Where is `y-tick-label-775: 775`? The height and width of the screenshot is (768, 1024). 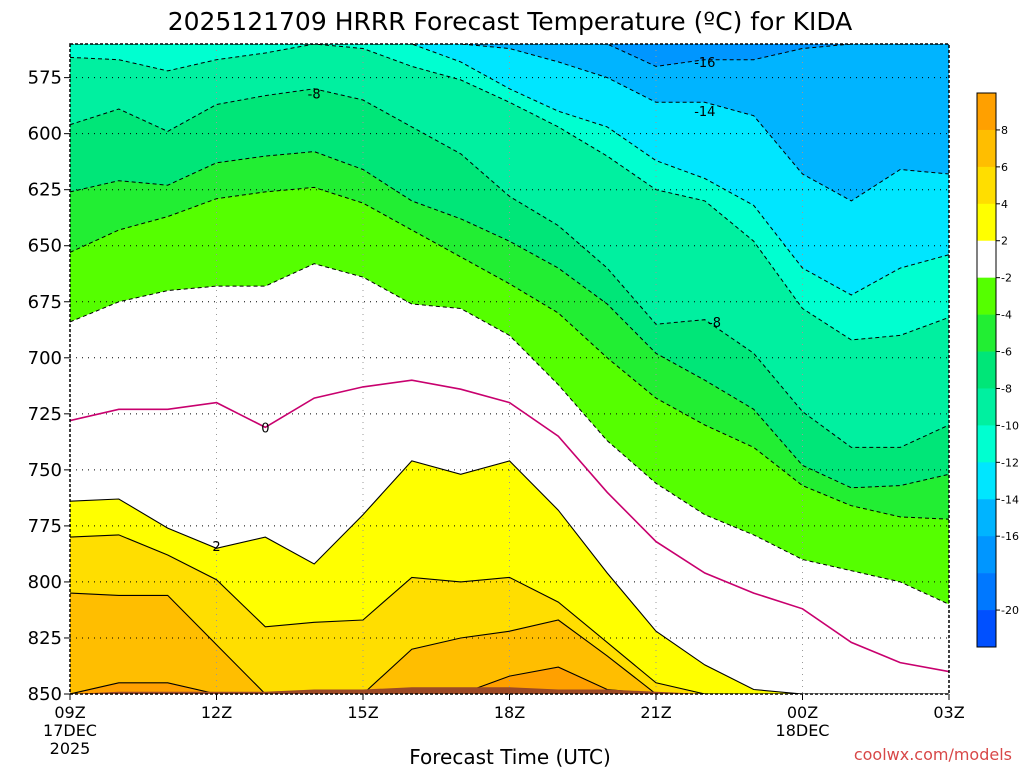
y-tick-label-775: 775 is located at coordinates (45, 526).